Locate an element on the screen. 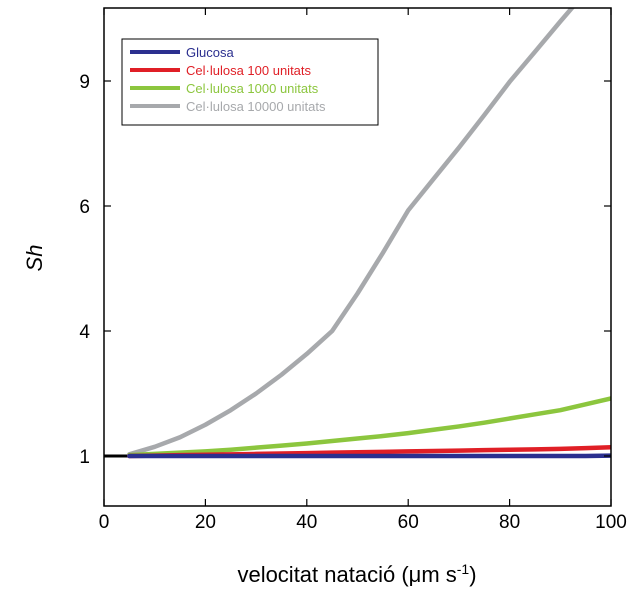 This screenshot has width=629, height=596. x-axis-title-sup: -1 is located at coordinates (463, 569).